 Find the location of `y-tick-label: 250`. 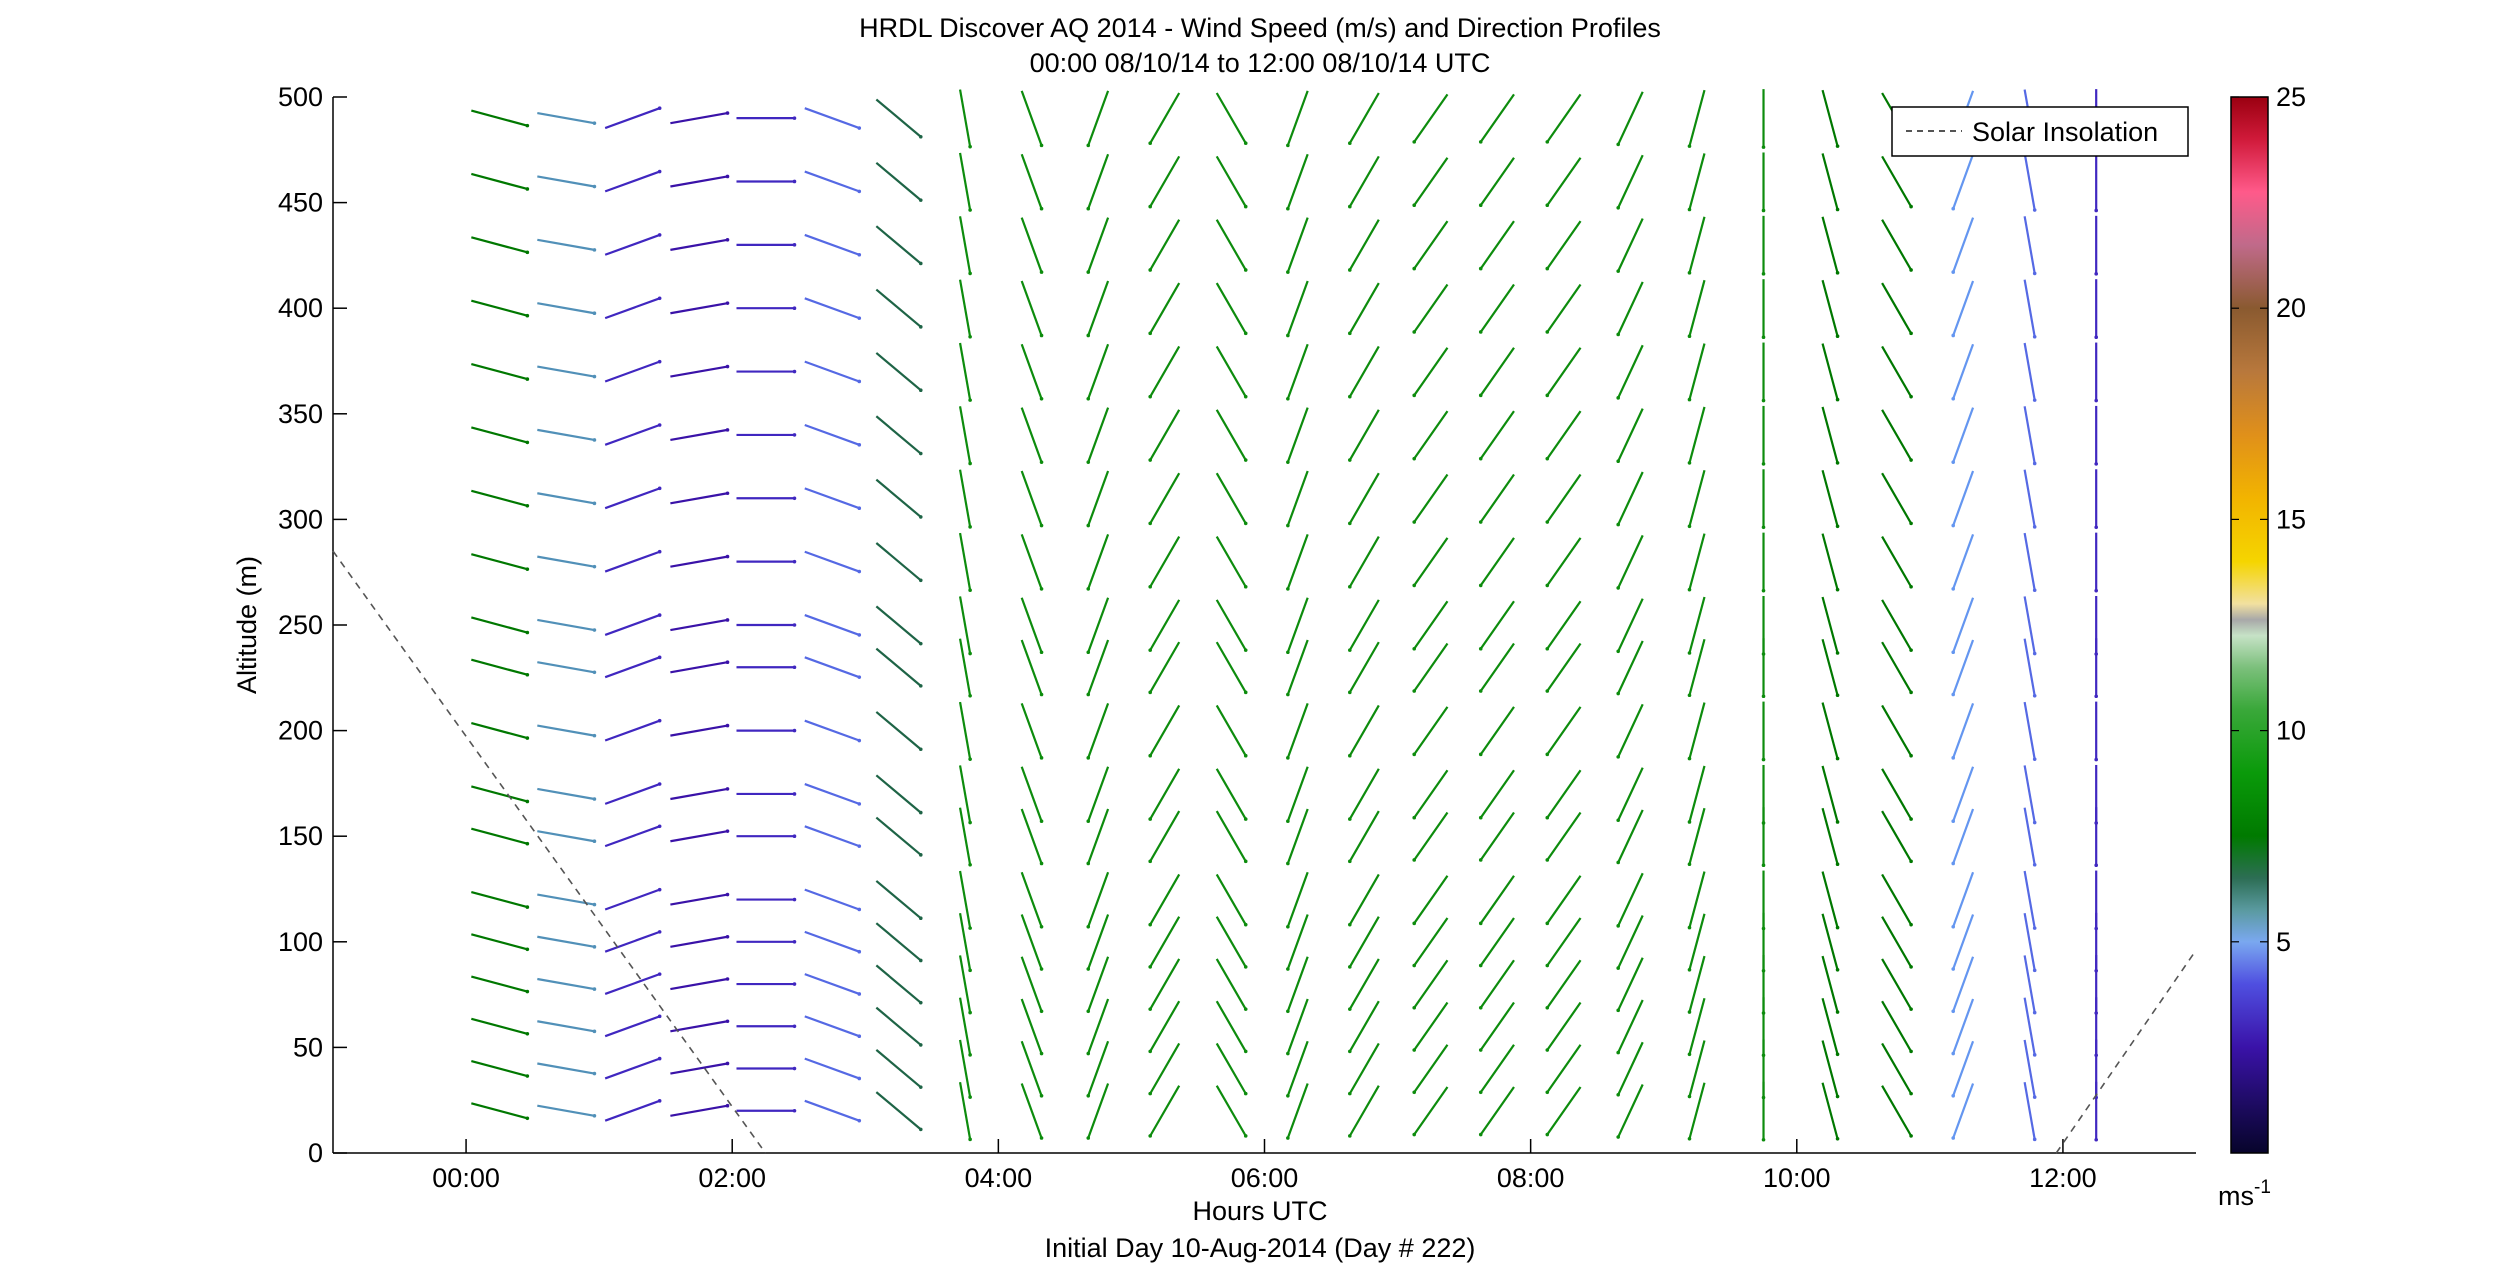

y-tick-label: 250 is located at coordinates (300, 625).